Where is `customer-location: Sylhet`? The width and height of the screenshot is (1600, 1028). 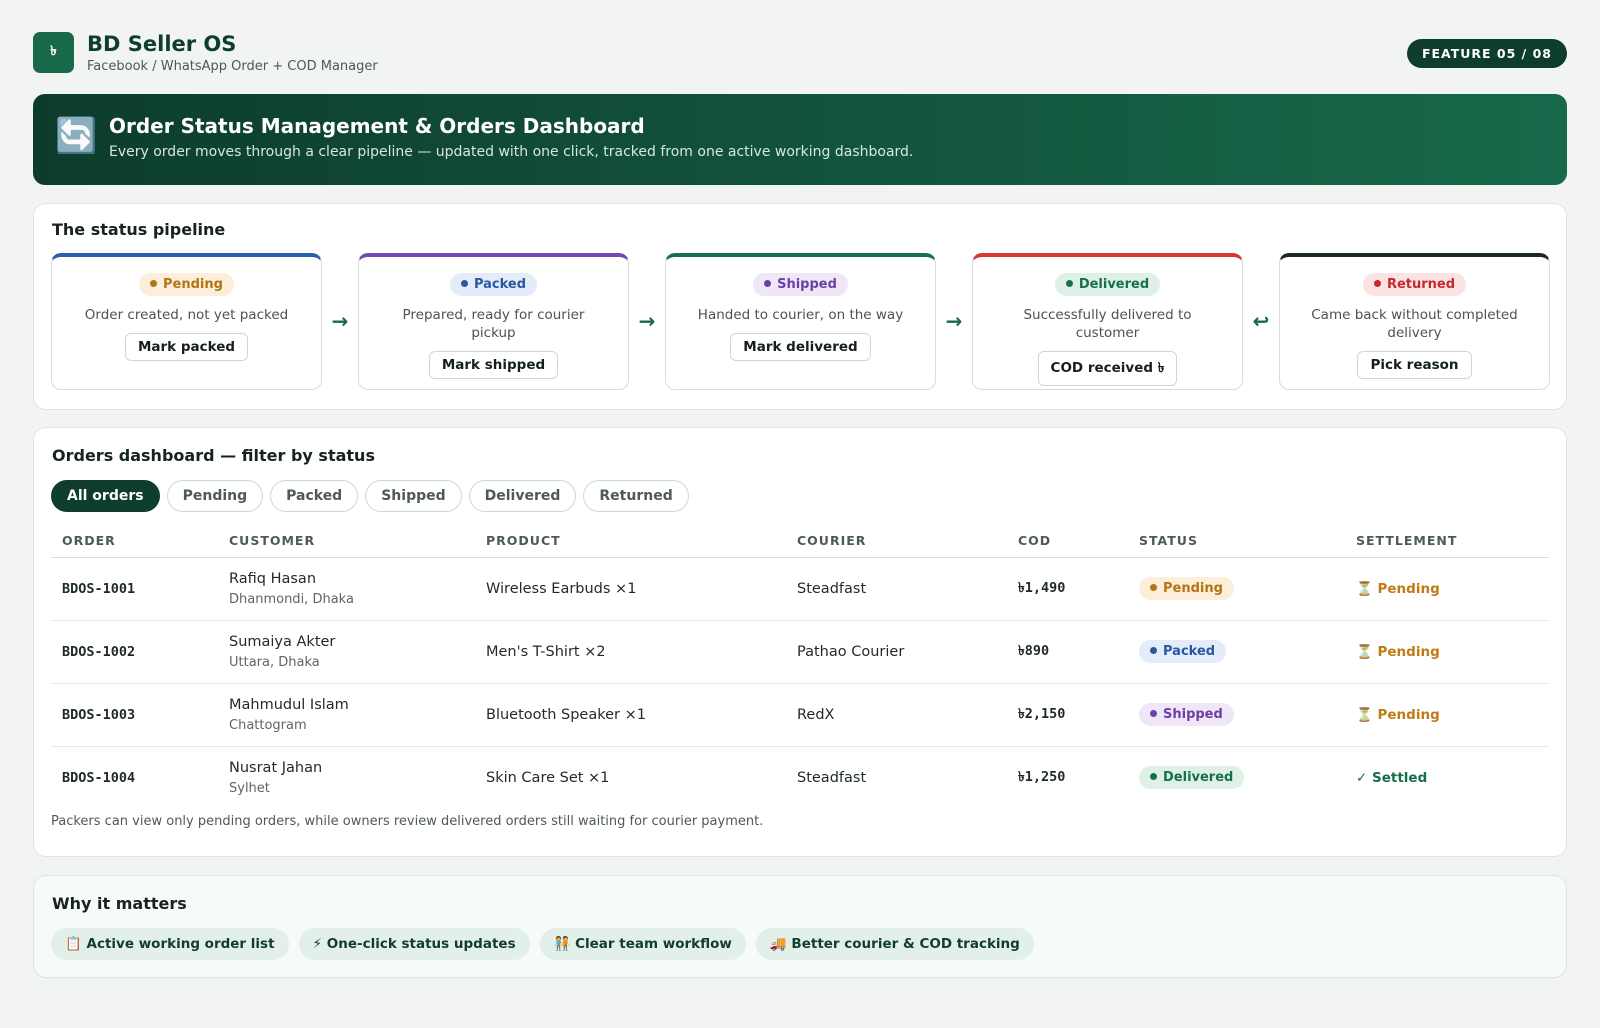 customer-location: Sylhet is located at coordinates (249, 788).